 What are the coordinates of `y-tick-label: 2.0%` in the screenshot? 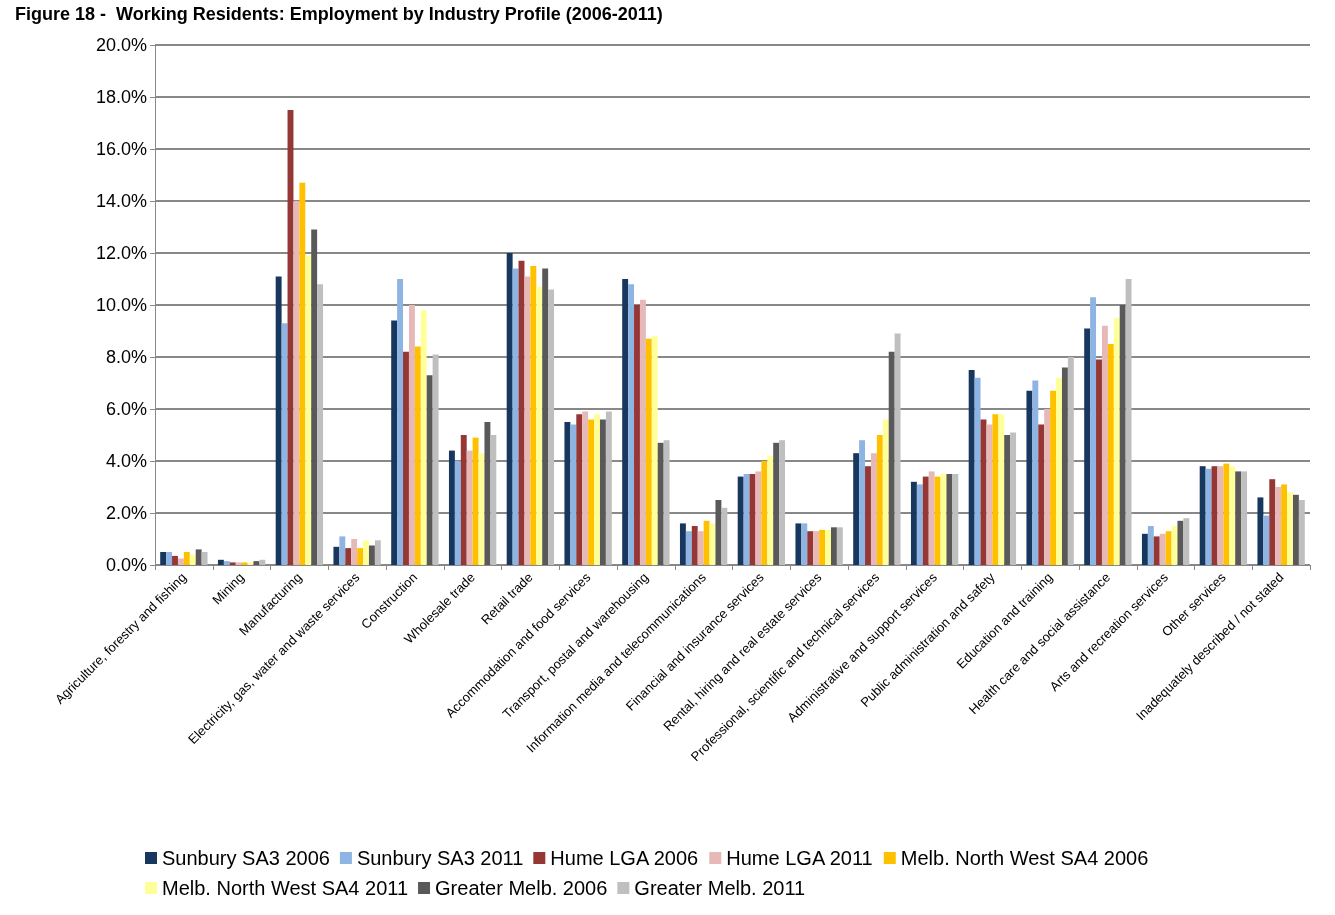 It's located at (126, 513).